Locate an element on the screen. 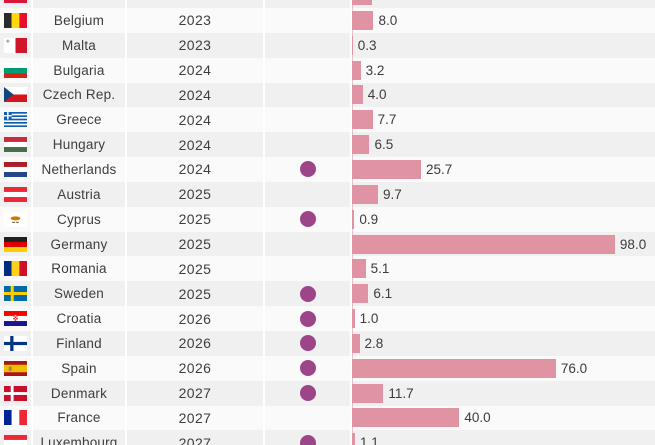 The height and width of the screenshot is (445, 655). year-label is located at coordinates (195, 4).